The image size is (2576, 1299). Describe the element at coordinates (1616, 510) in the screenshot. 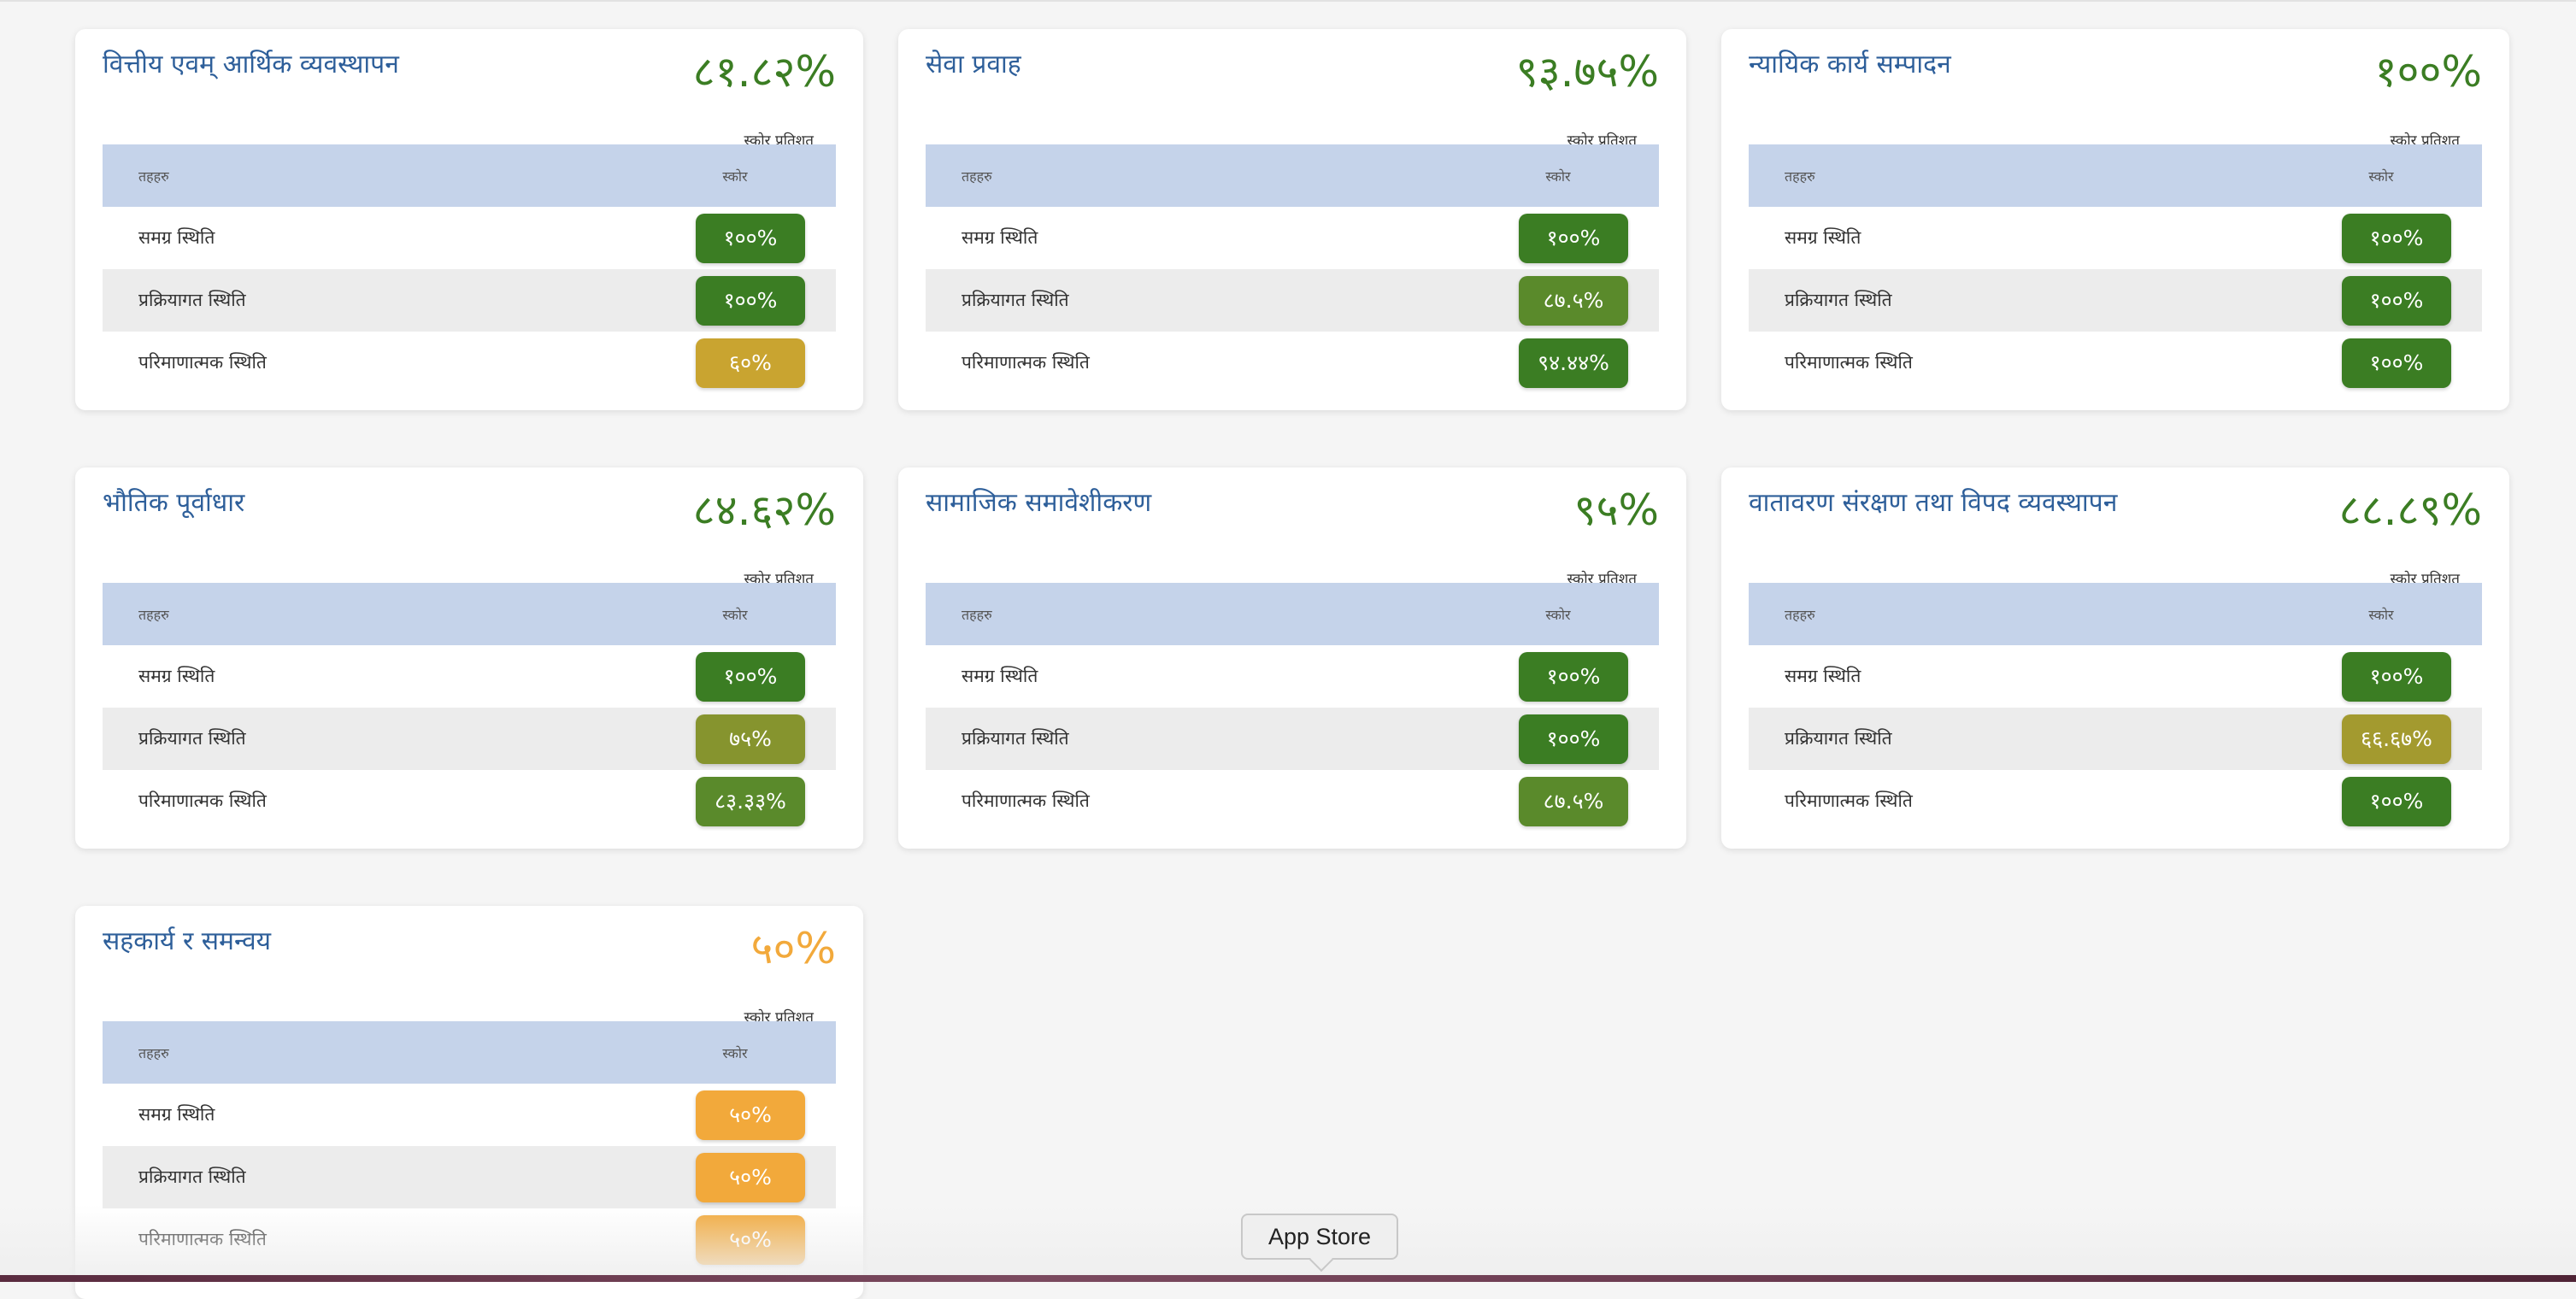

I see `card-score: ९५%` at that location.